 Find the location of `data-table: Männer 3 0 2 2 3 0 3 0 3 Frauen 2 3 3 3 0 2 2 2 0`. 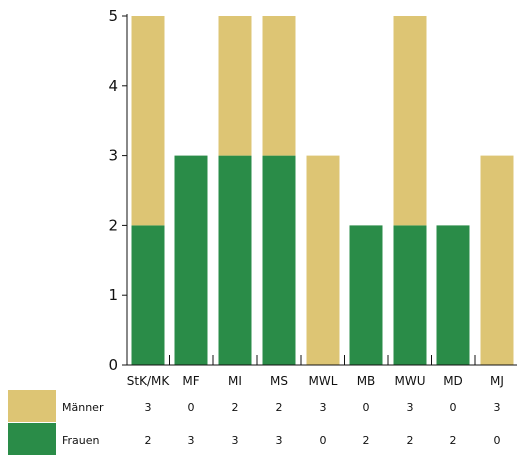

data-table: Männer 3 0 2 2 3 0 3 0 3 Frauen 2 3 3 3 0 2 2 2 0 is located at coordinates (254, 422).